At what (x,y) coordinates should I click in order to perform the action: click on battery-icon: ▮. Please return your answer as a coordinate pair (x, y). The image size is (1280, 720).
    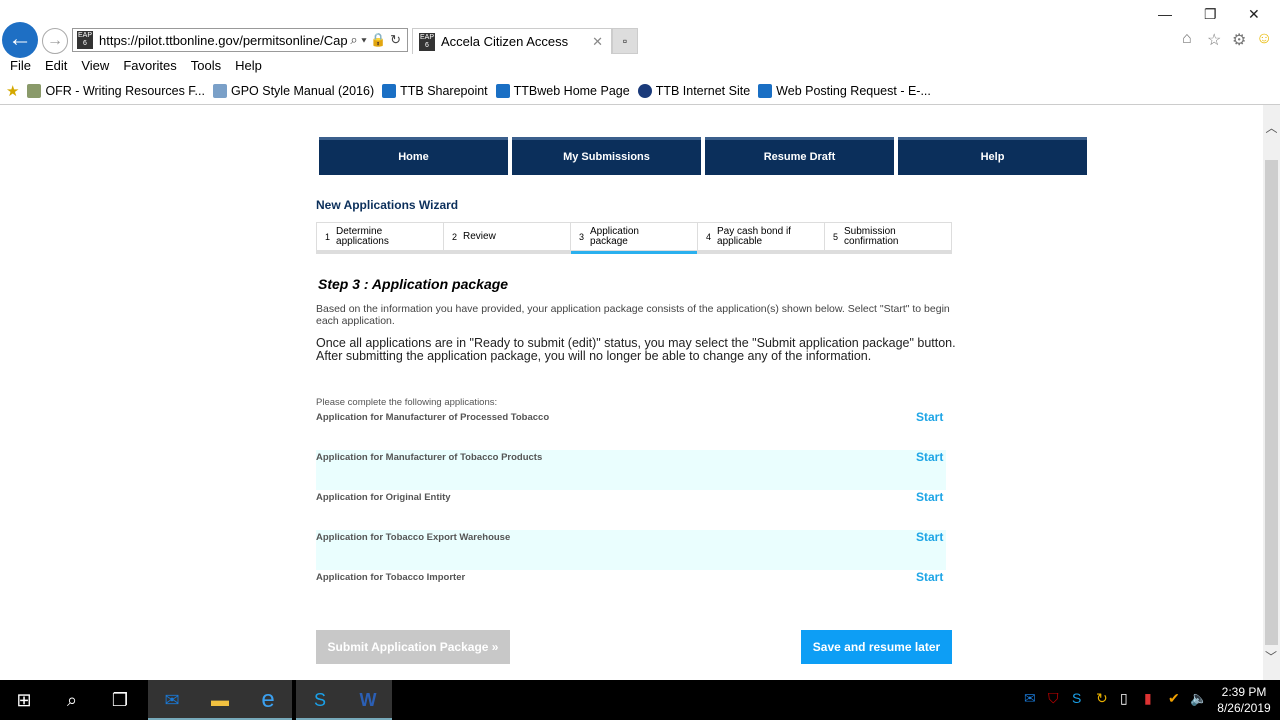
    Looking at the image, I should click on (1148, 698).